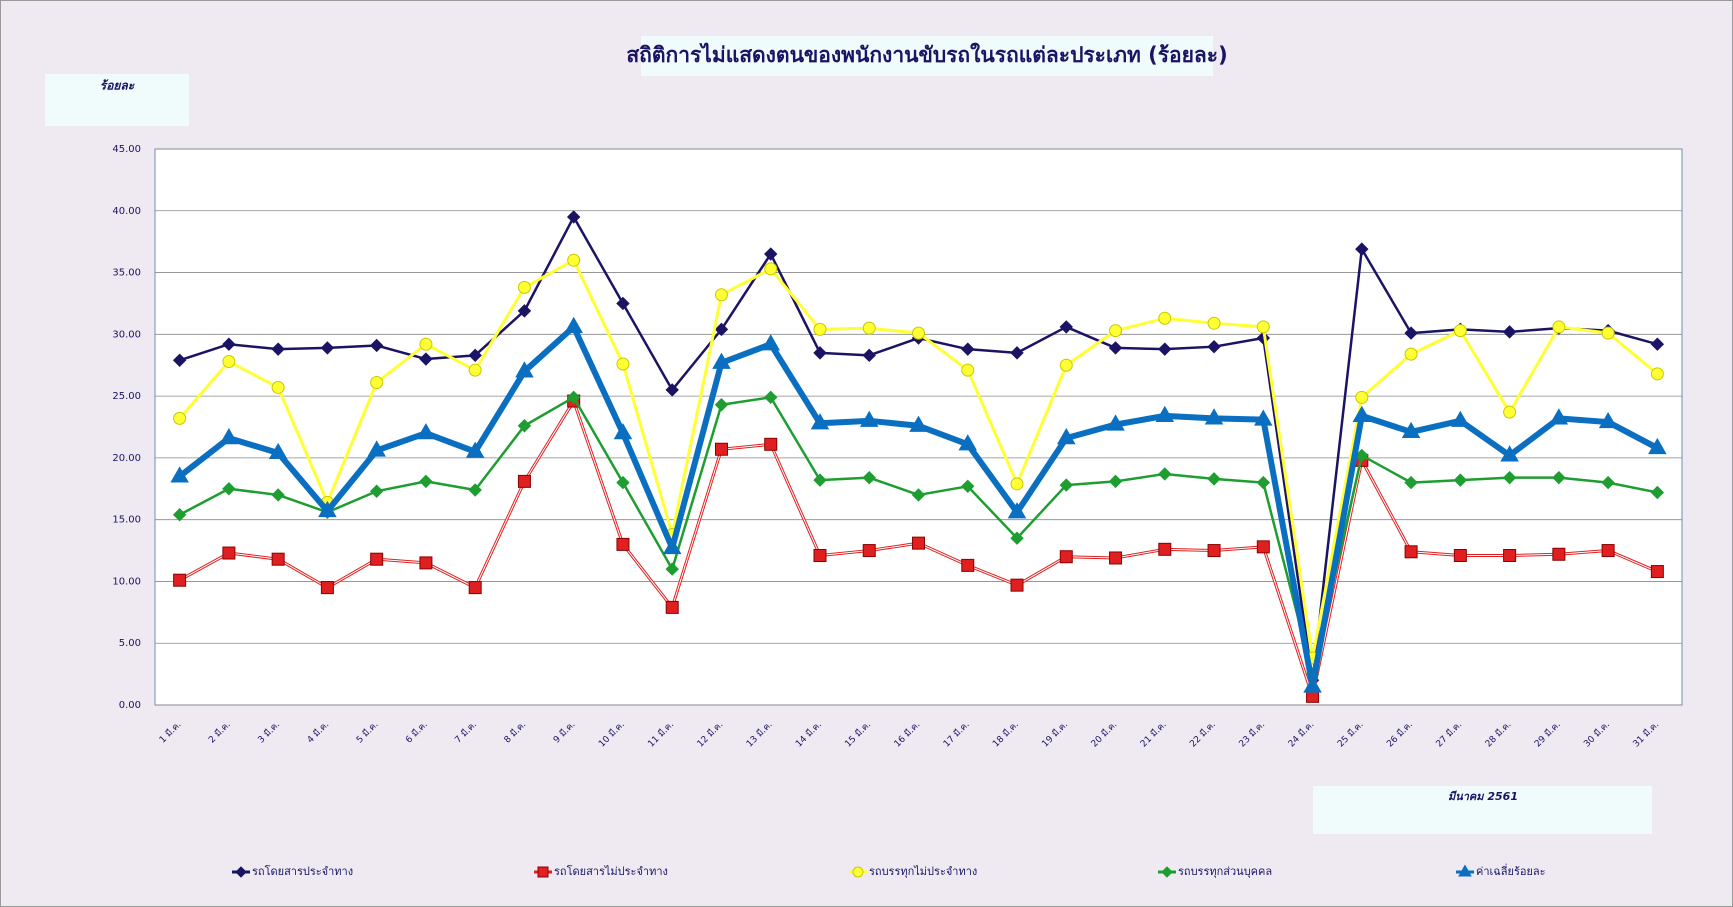  I want to click on y-tick-label: 10.00, so click(126, 581).